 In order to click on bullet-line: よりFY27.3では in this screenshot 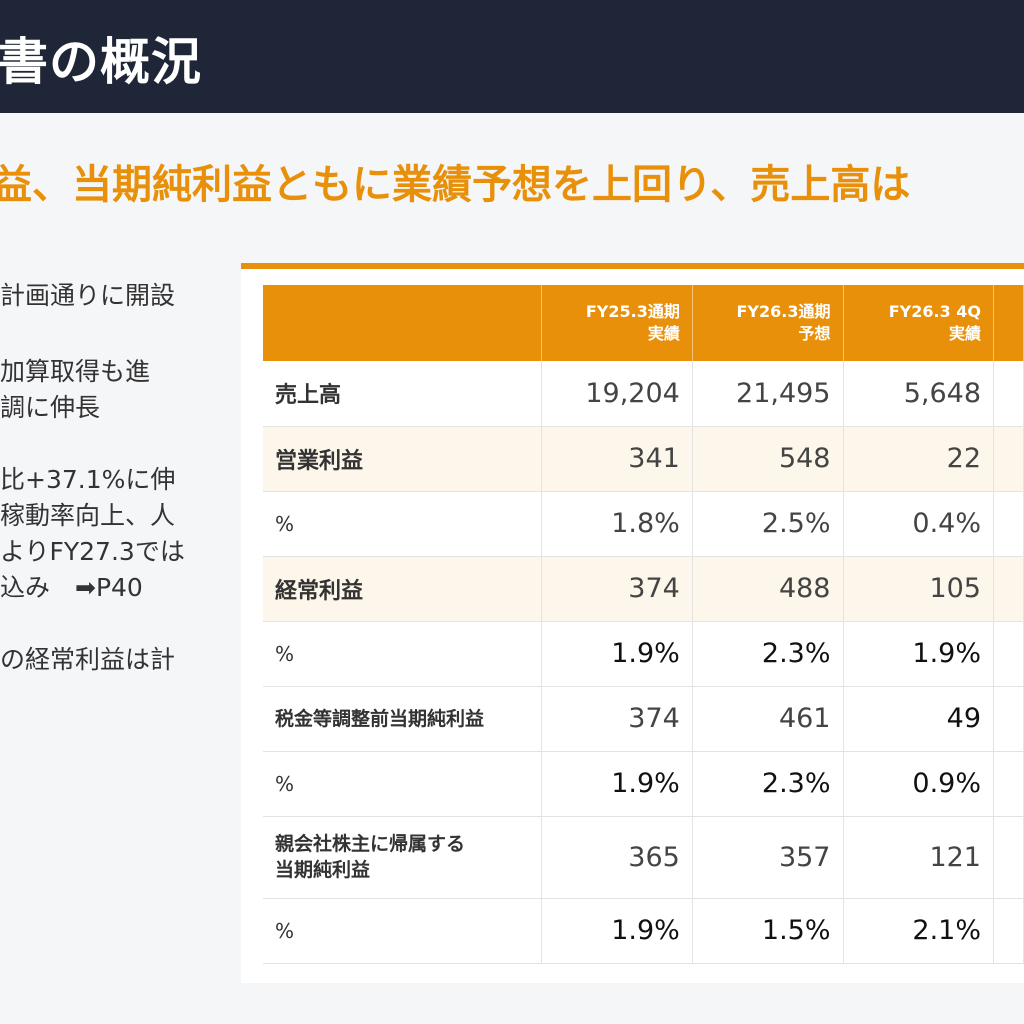, I will do `click(92, 551)`.